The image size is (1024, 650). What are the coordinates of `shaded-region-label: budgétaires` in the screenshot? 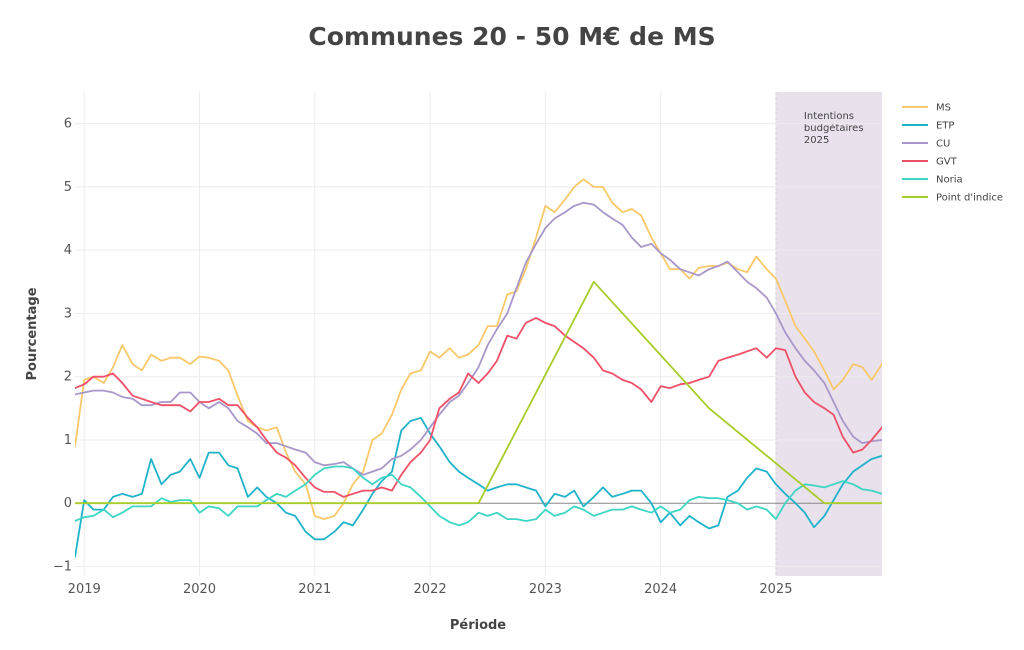 It's located at (834, 128).